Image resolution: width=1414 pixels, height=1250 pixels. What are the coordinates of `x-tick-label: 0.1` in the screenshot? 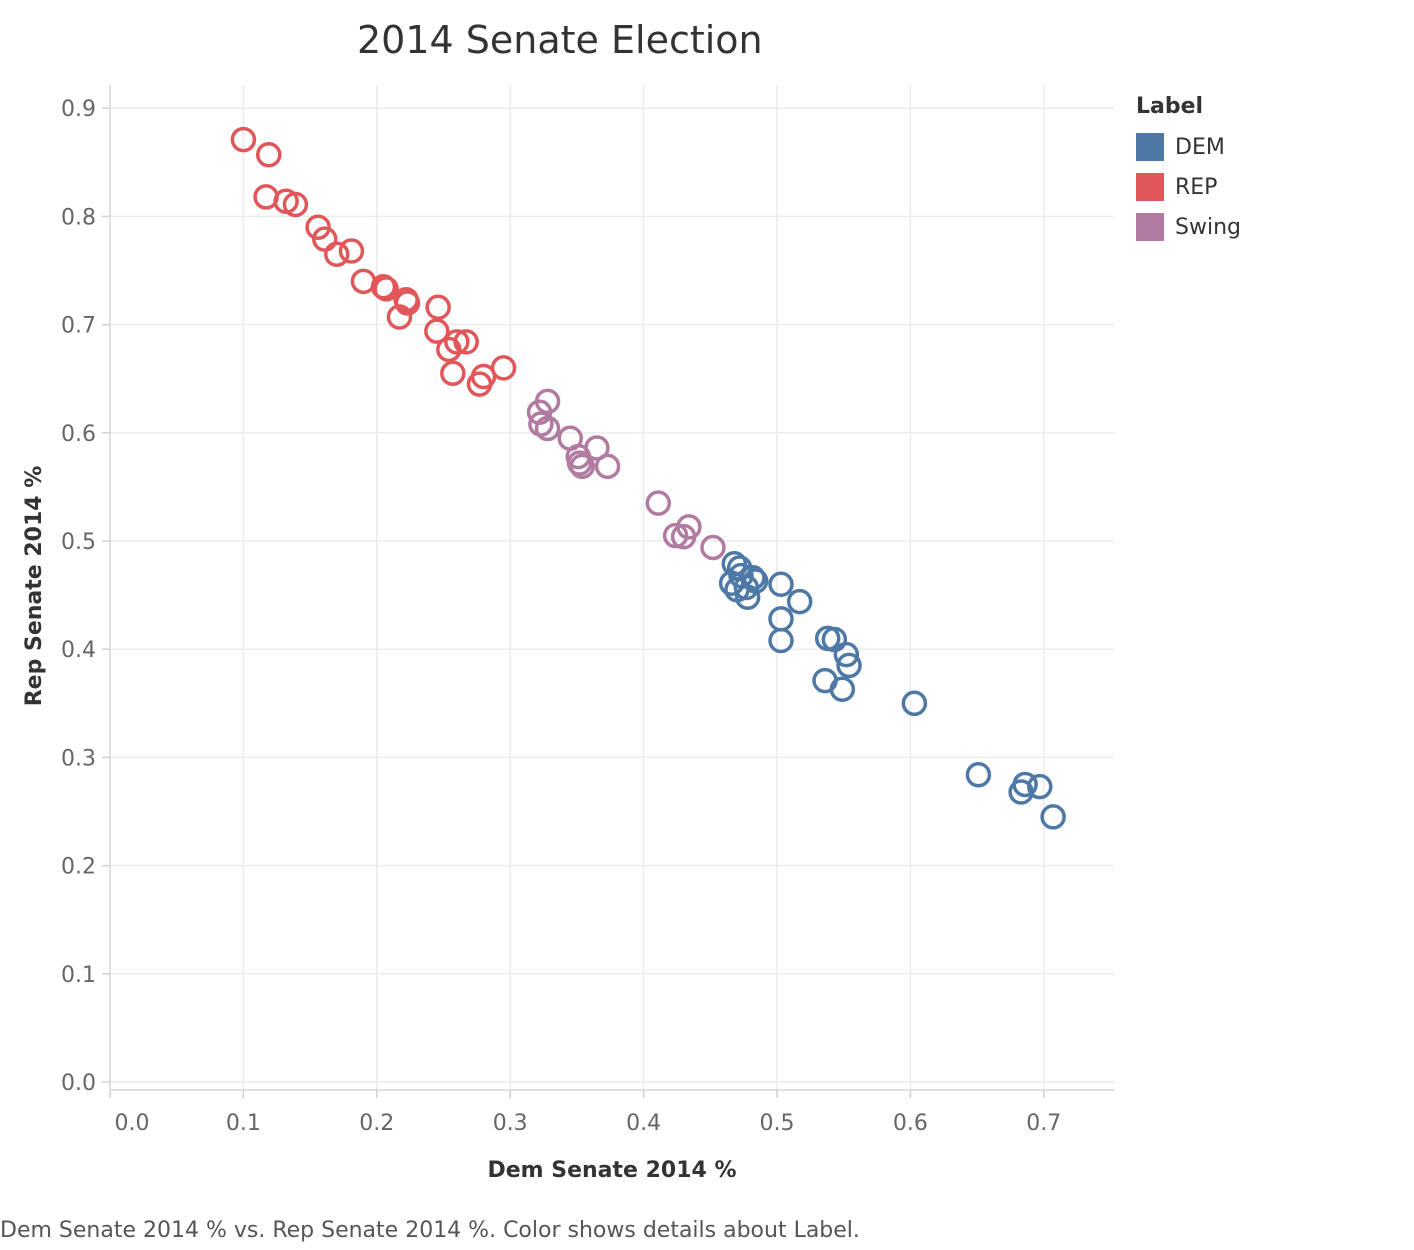 It's located at (243, 1123).